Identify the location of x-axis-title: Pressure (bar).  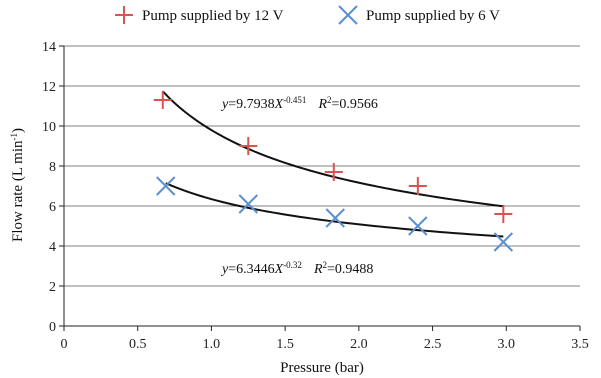
(322, 368).